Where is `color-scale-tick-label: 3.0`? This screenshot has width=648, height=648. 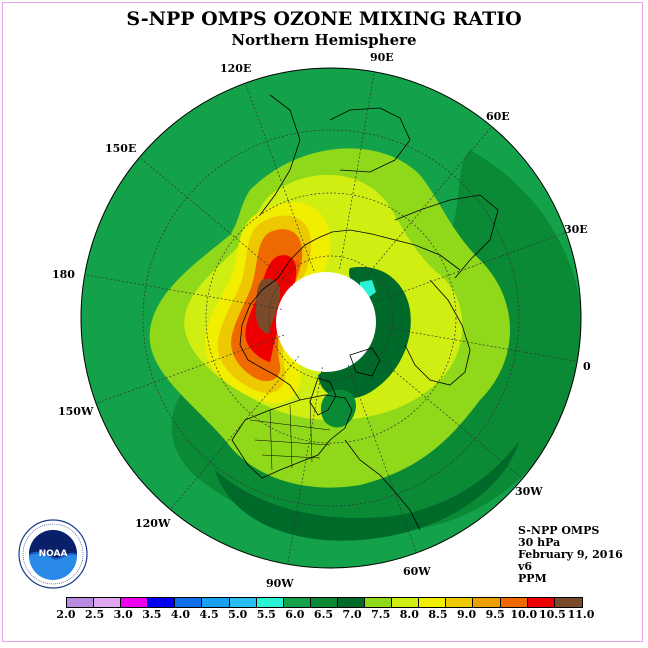
color-scale-tick-label: 3.0 is located at coordinates (123, 614).